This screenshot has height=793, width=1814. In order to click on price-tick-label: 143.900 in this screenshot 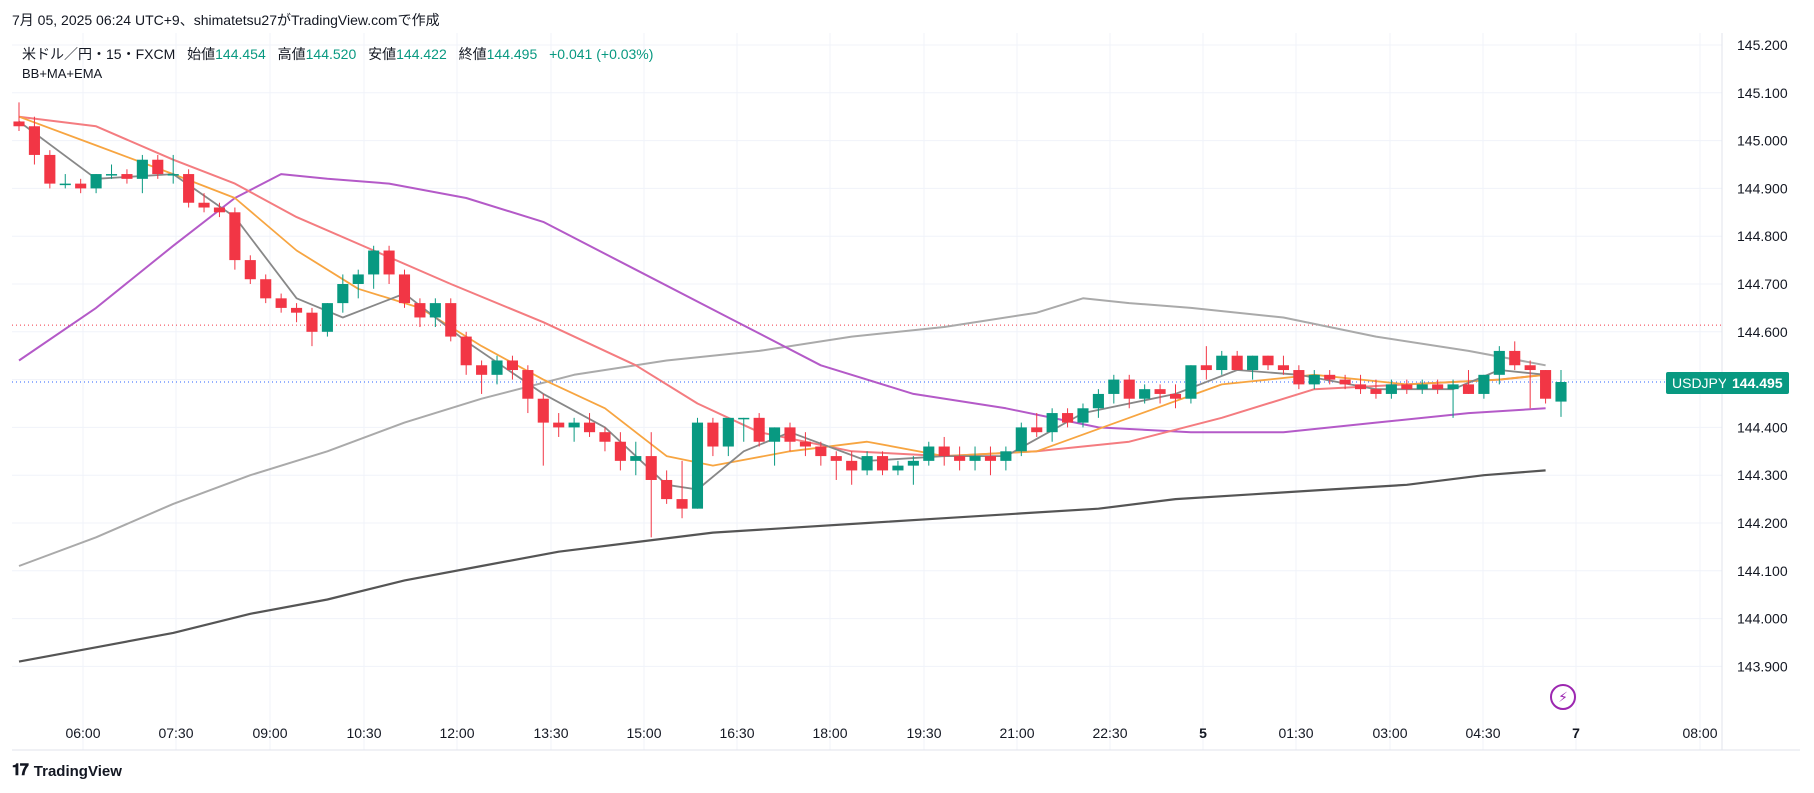, I will do `click(1762, 666)`.